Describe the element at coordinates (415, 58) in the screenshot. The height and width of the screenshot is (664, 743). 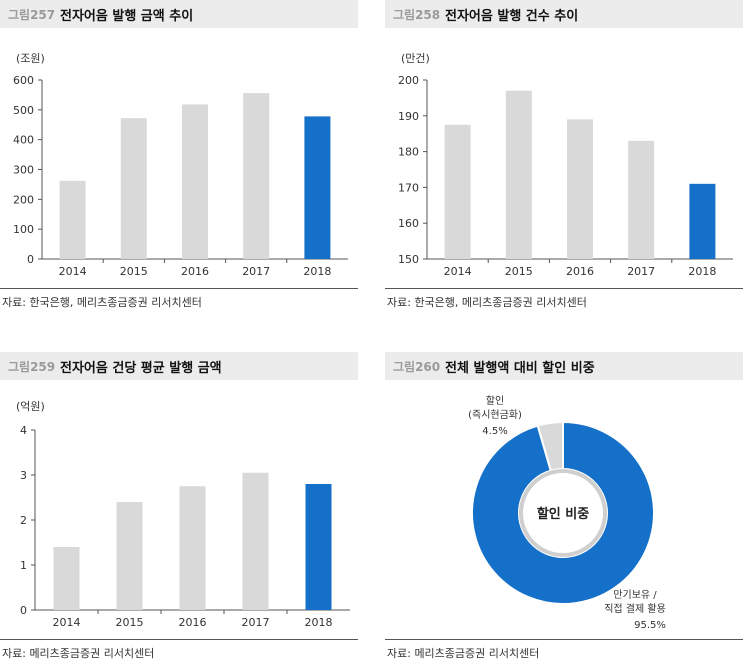
I see `y-unit-label: (만건)` at that location.